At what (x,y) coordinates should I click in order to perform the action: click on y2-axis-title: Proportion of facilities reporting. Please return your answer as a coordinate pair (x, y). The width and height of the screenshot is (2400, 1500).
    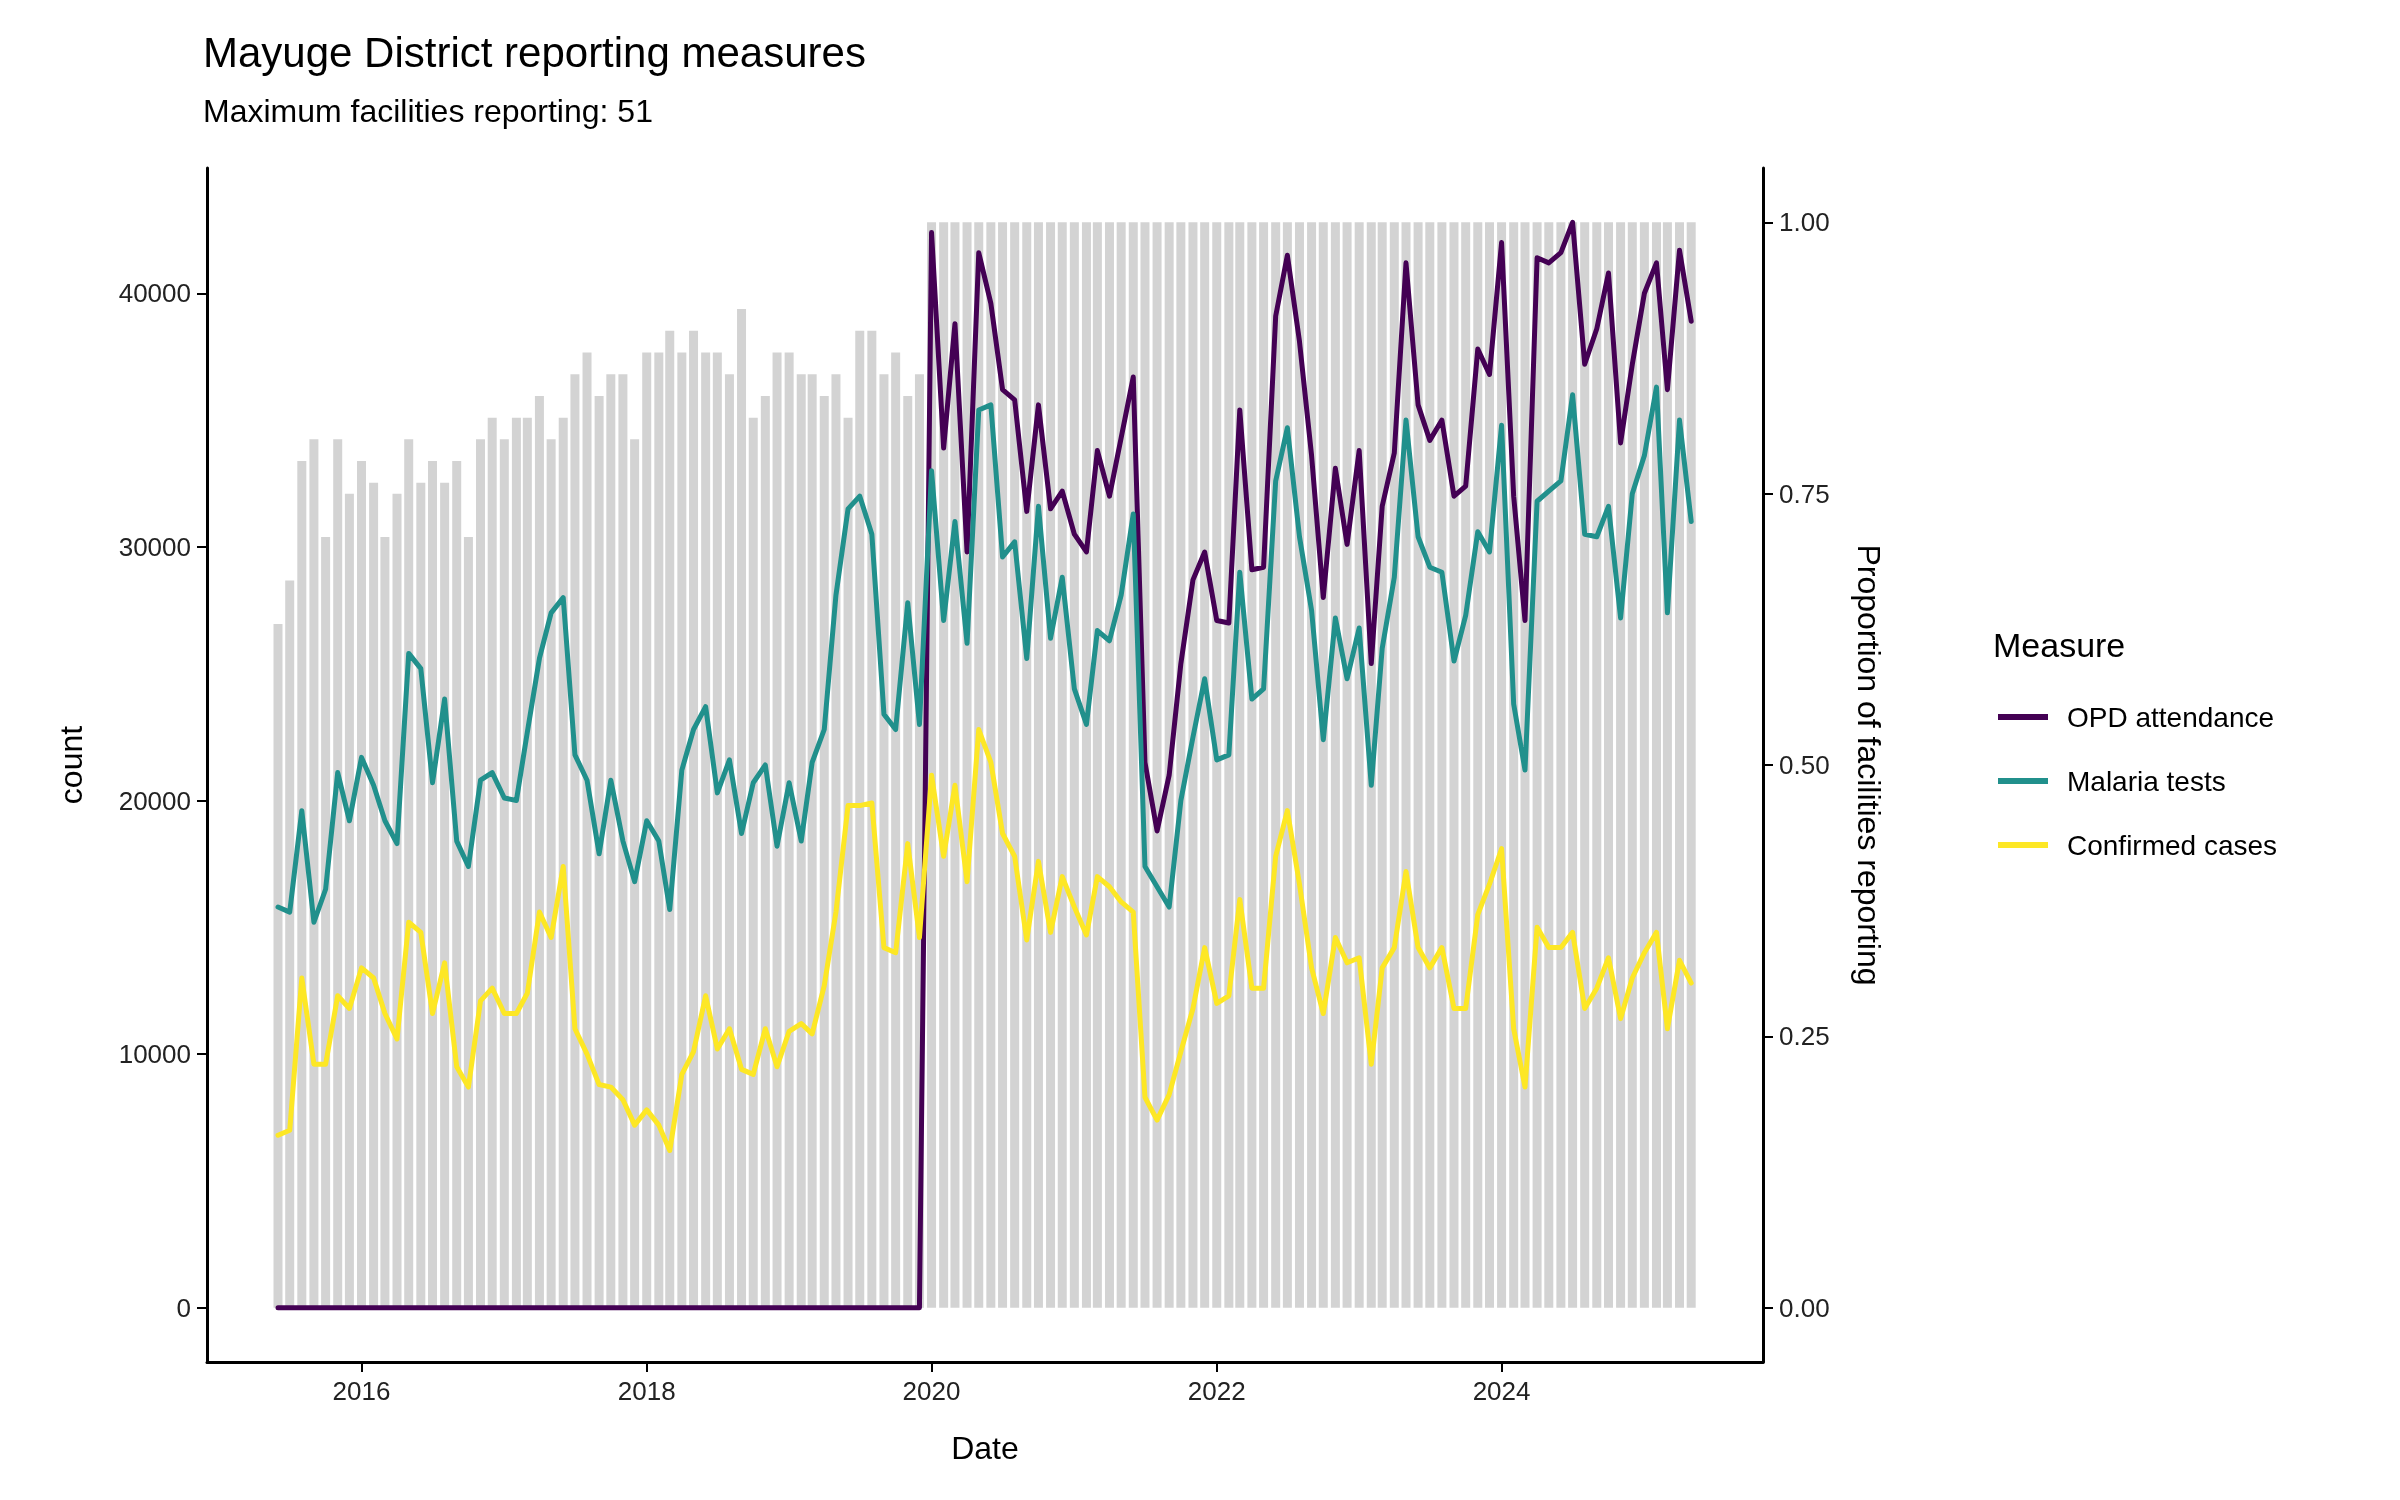
    Looking at the image, I should click on (1869, 765).